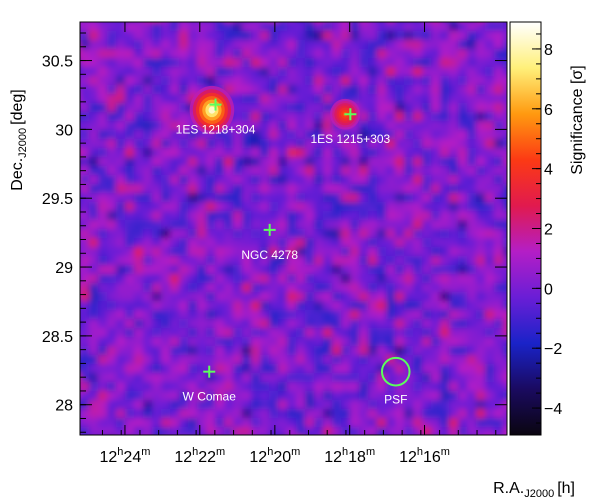  What do you see at coordinates (57, 337) in the screenshot?
I see `y-tick-label: 28.5` at bounding box center [57, 337].